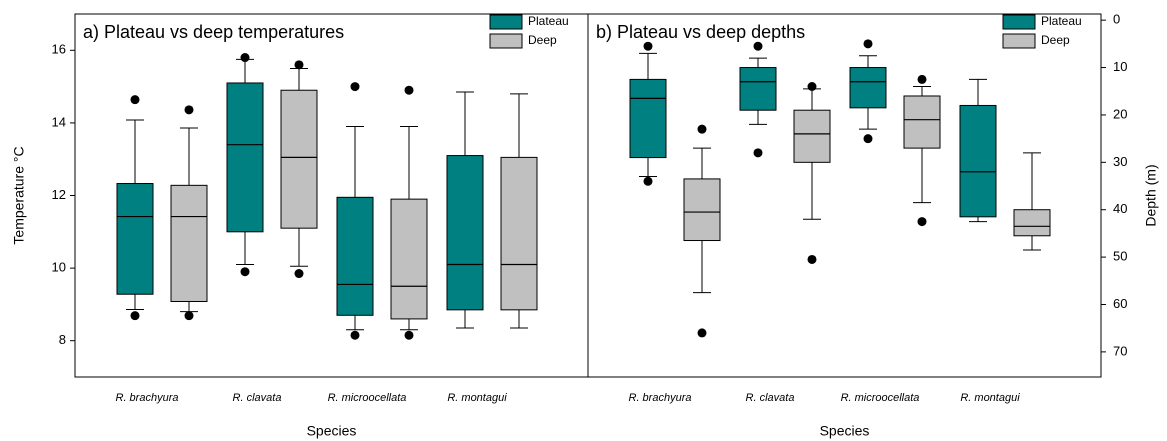  I want to click on y-tick-label: 30, so click(1120, 161).